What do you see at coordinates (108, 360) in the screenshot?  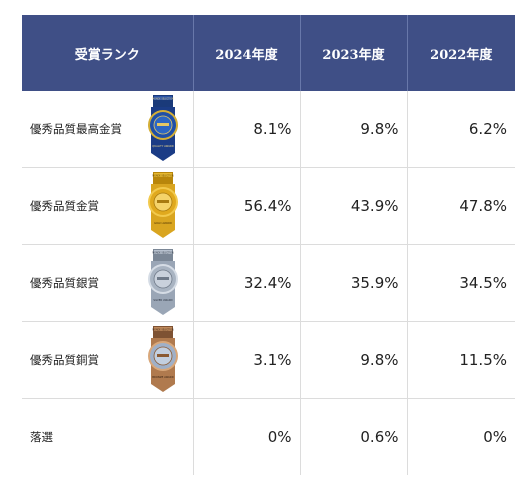 I see `rank-cell: 優秀品質銅賞 MONDE SELECTION BRONZE AWARD` at bounding box center [108, 360].